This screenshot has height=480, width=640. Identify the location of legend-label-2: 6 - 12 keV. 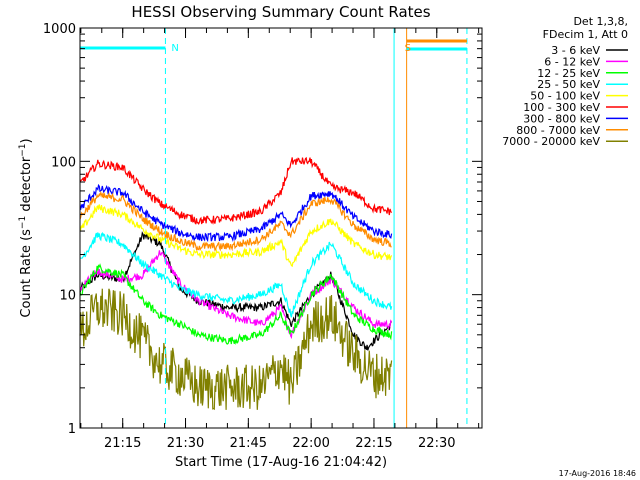
(572, 61).